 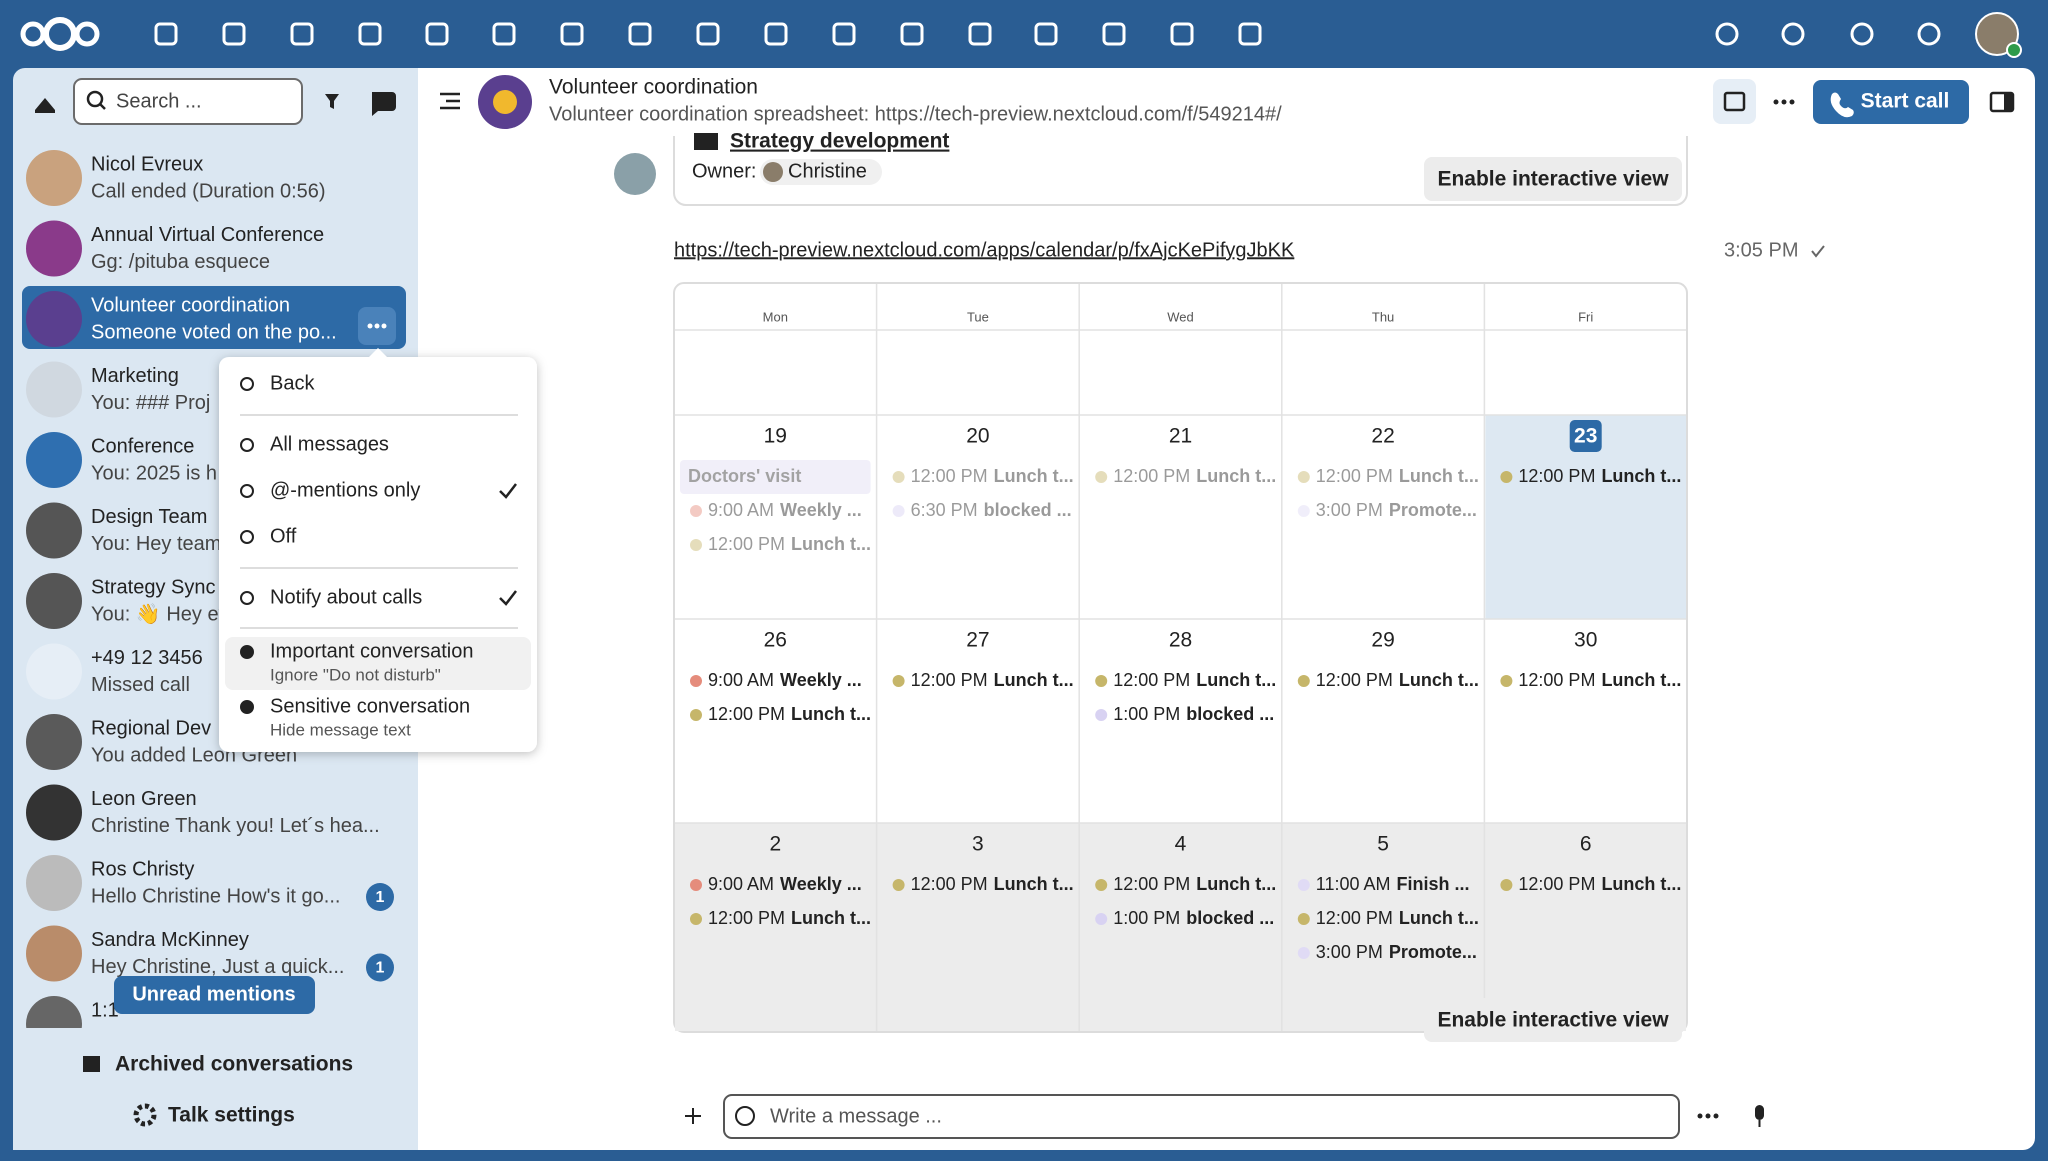 I want to click on conversation-avatar, so click(x=54, y=530).